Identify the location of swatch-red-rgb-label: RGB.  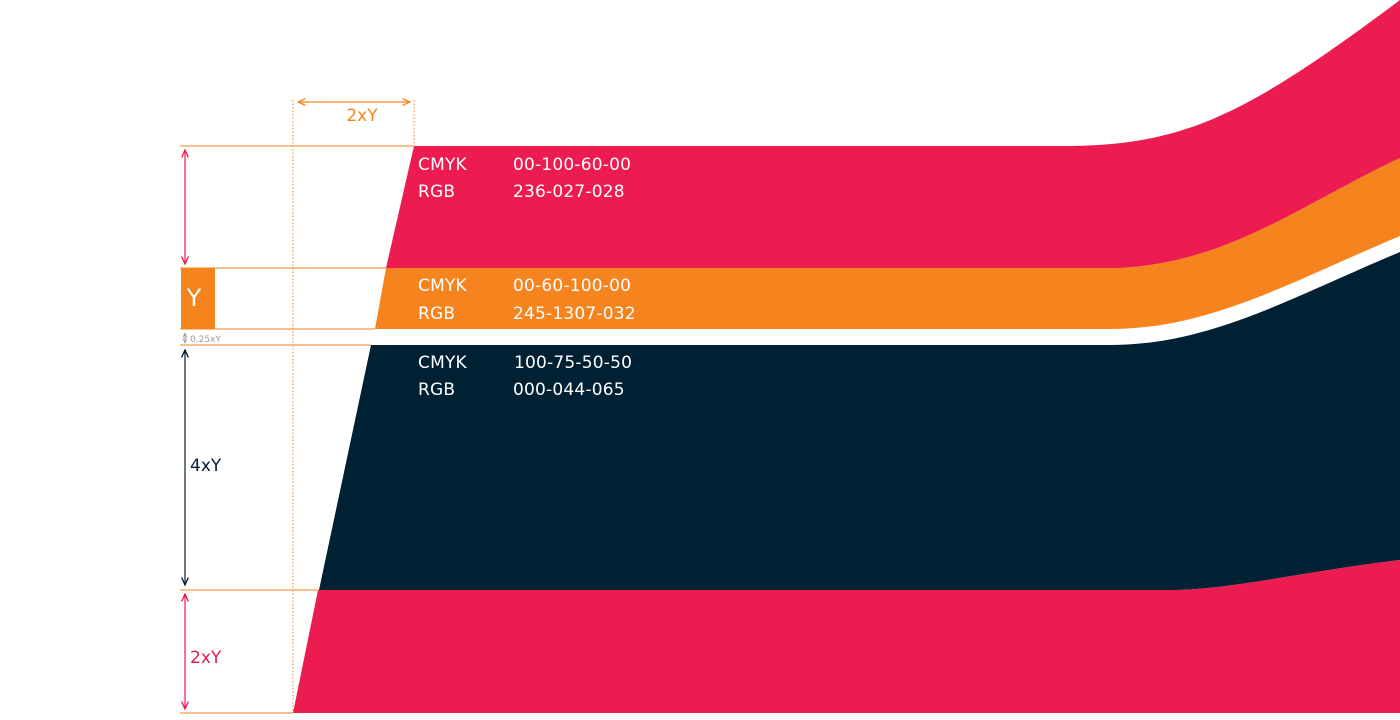
(436, 192).